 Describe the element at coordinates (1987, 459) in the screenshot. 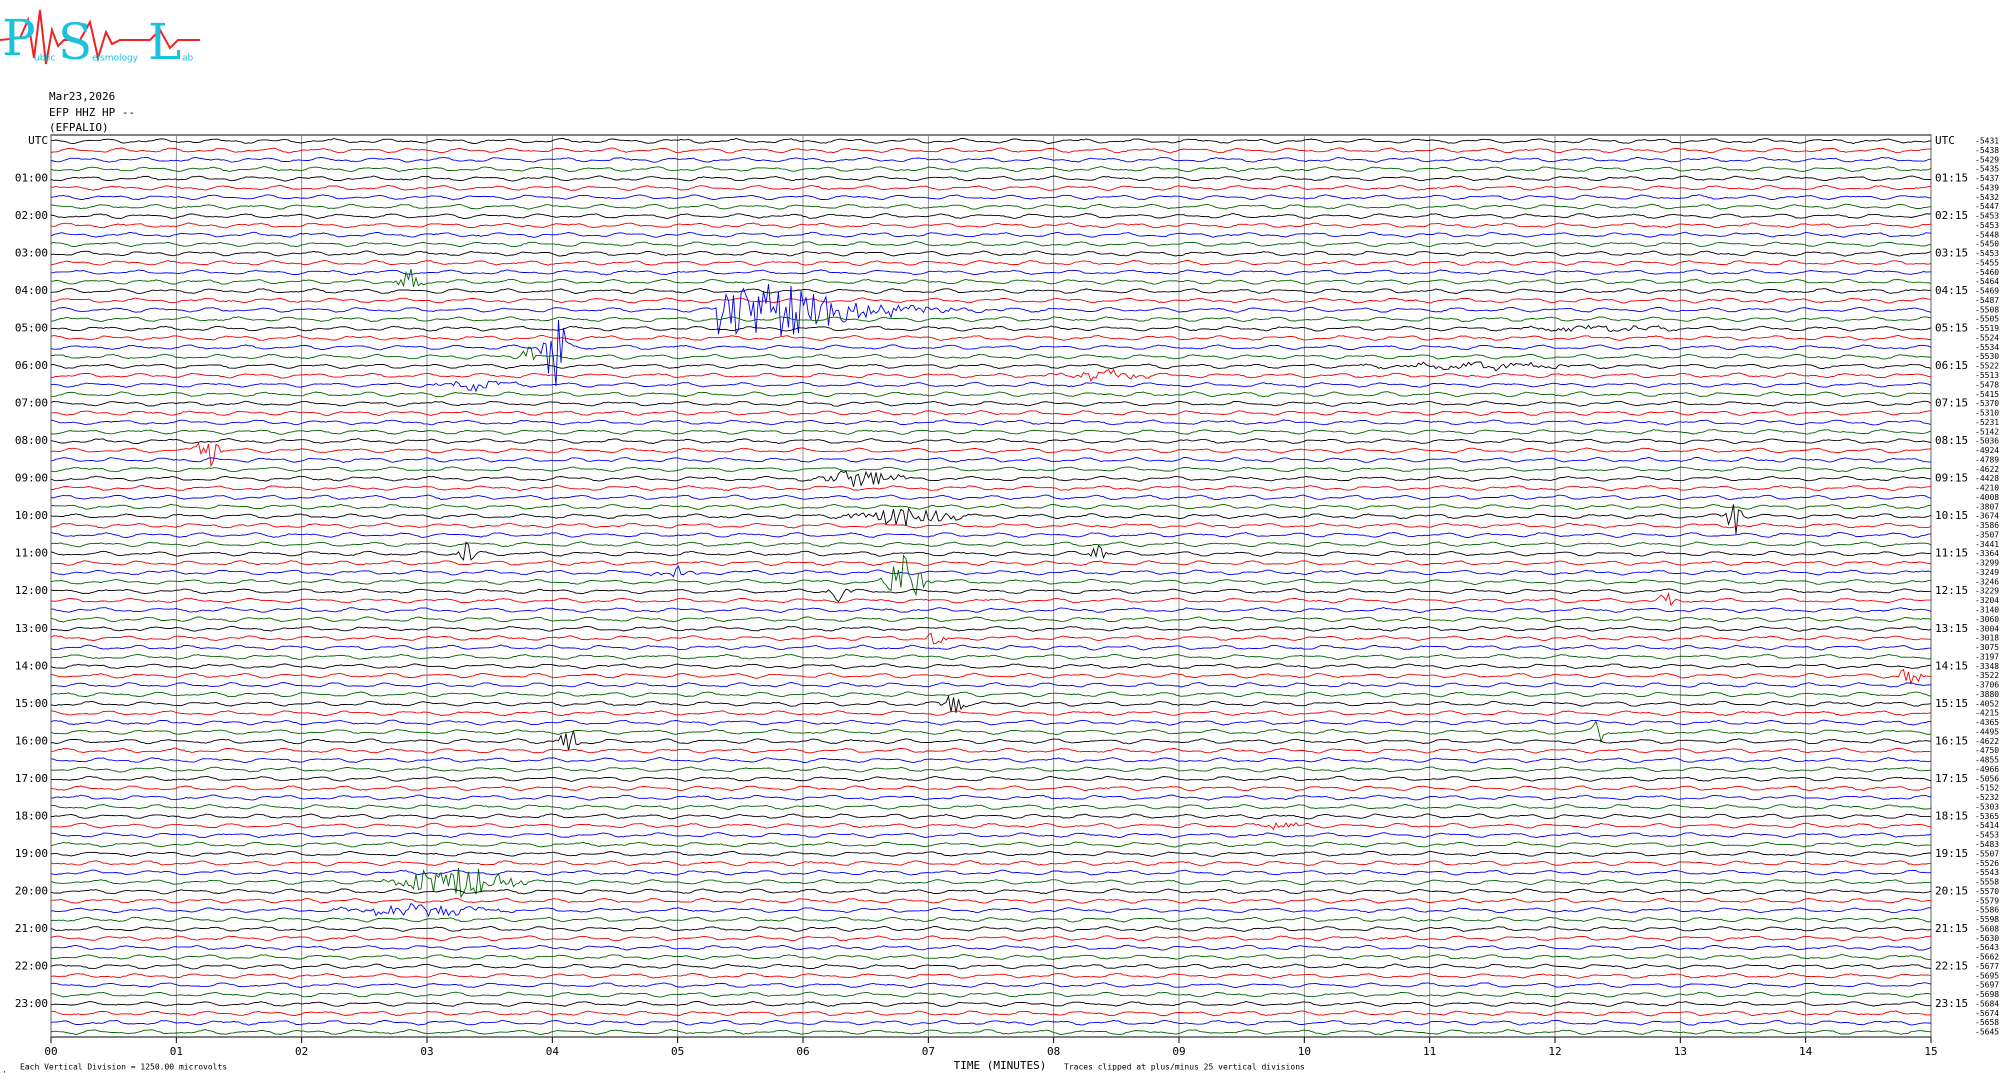

I see `trace-offset: -4789` at that location.